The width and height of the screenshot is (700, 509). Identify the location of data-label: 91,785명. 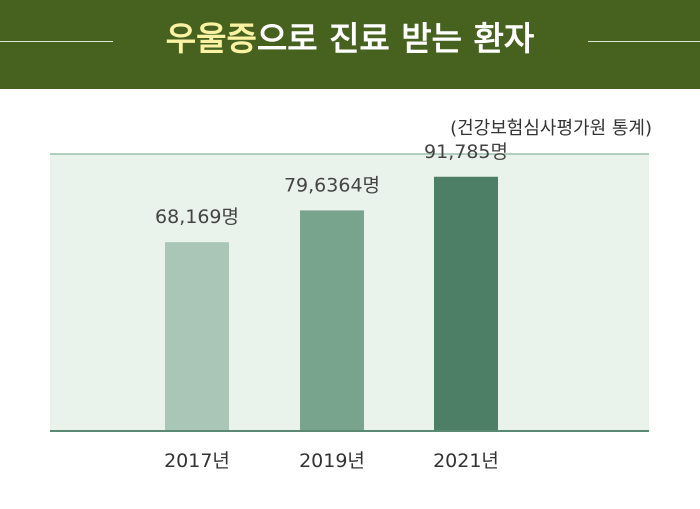
(466, 152).